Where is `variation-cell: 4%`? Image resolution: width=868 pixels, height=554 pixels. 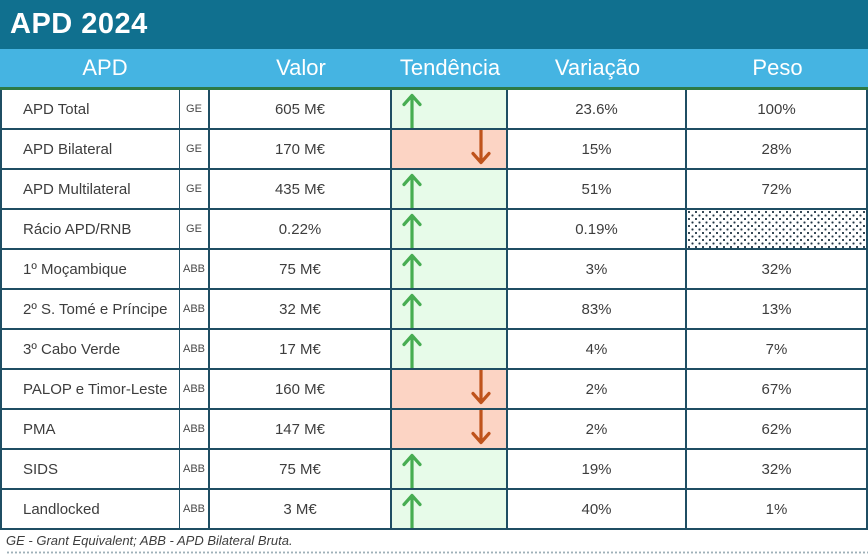
variation-cell: 4% is located at coordinates (597, 350).